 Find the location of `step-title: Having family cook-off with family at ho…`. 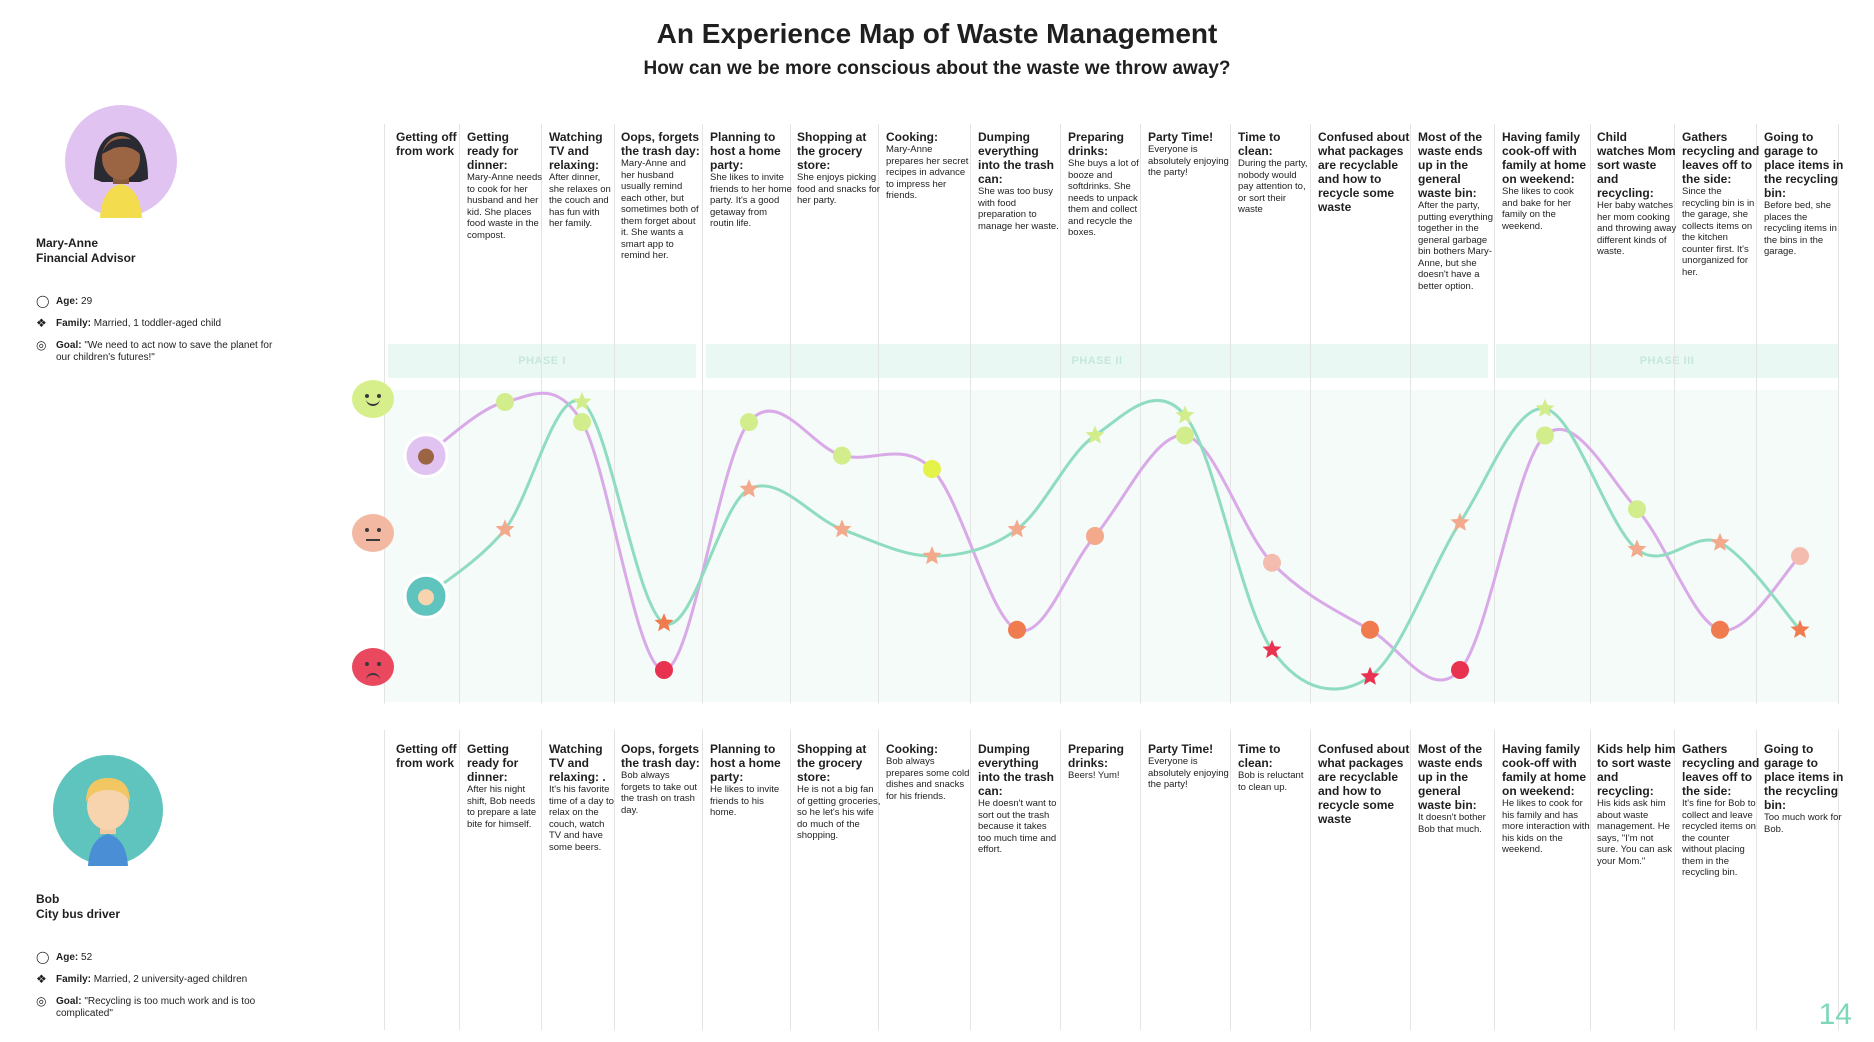

step-title: Having family cook-off with family at ho… is located at coordinates (1544, 158).